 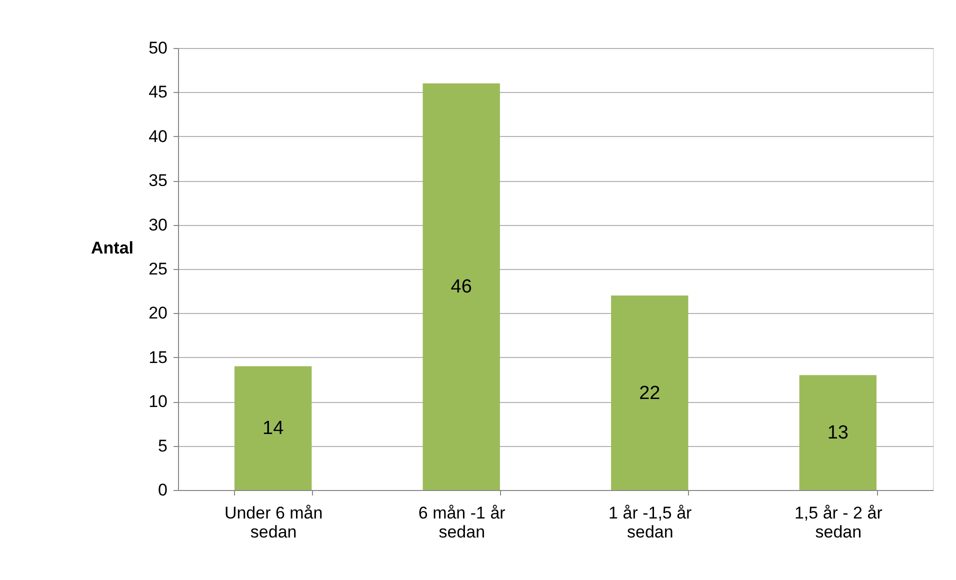 What do you see at coordinates (273, 523) in the screenshot?
I see `x-tick-label: Under 6 mån sedan` at bounding box center [273, 523].